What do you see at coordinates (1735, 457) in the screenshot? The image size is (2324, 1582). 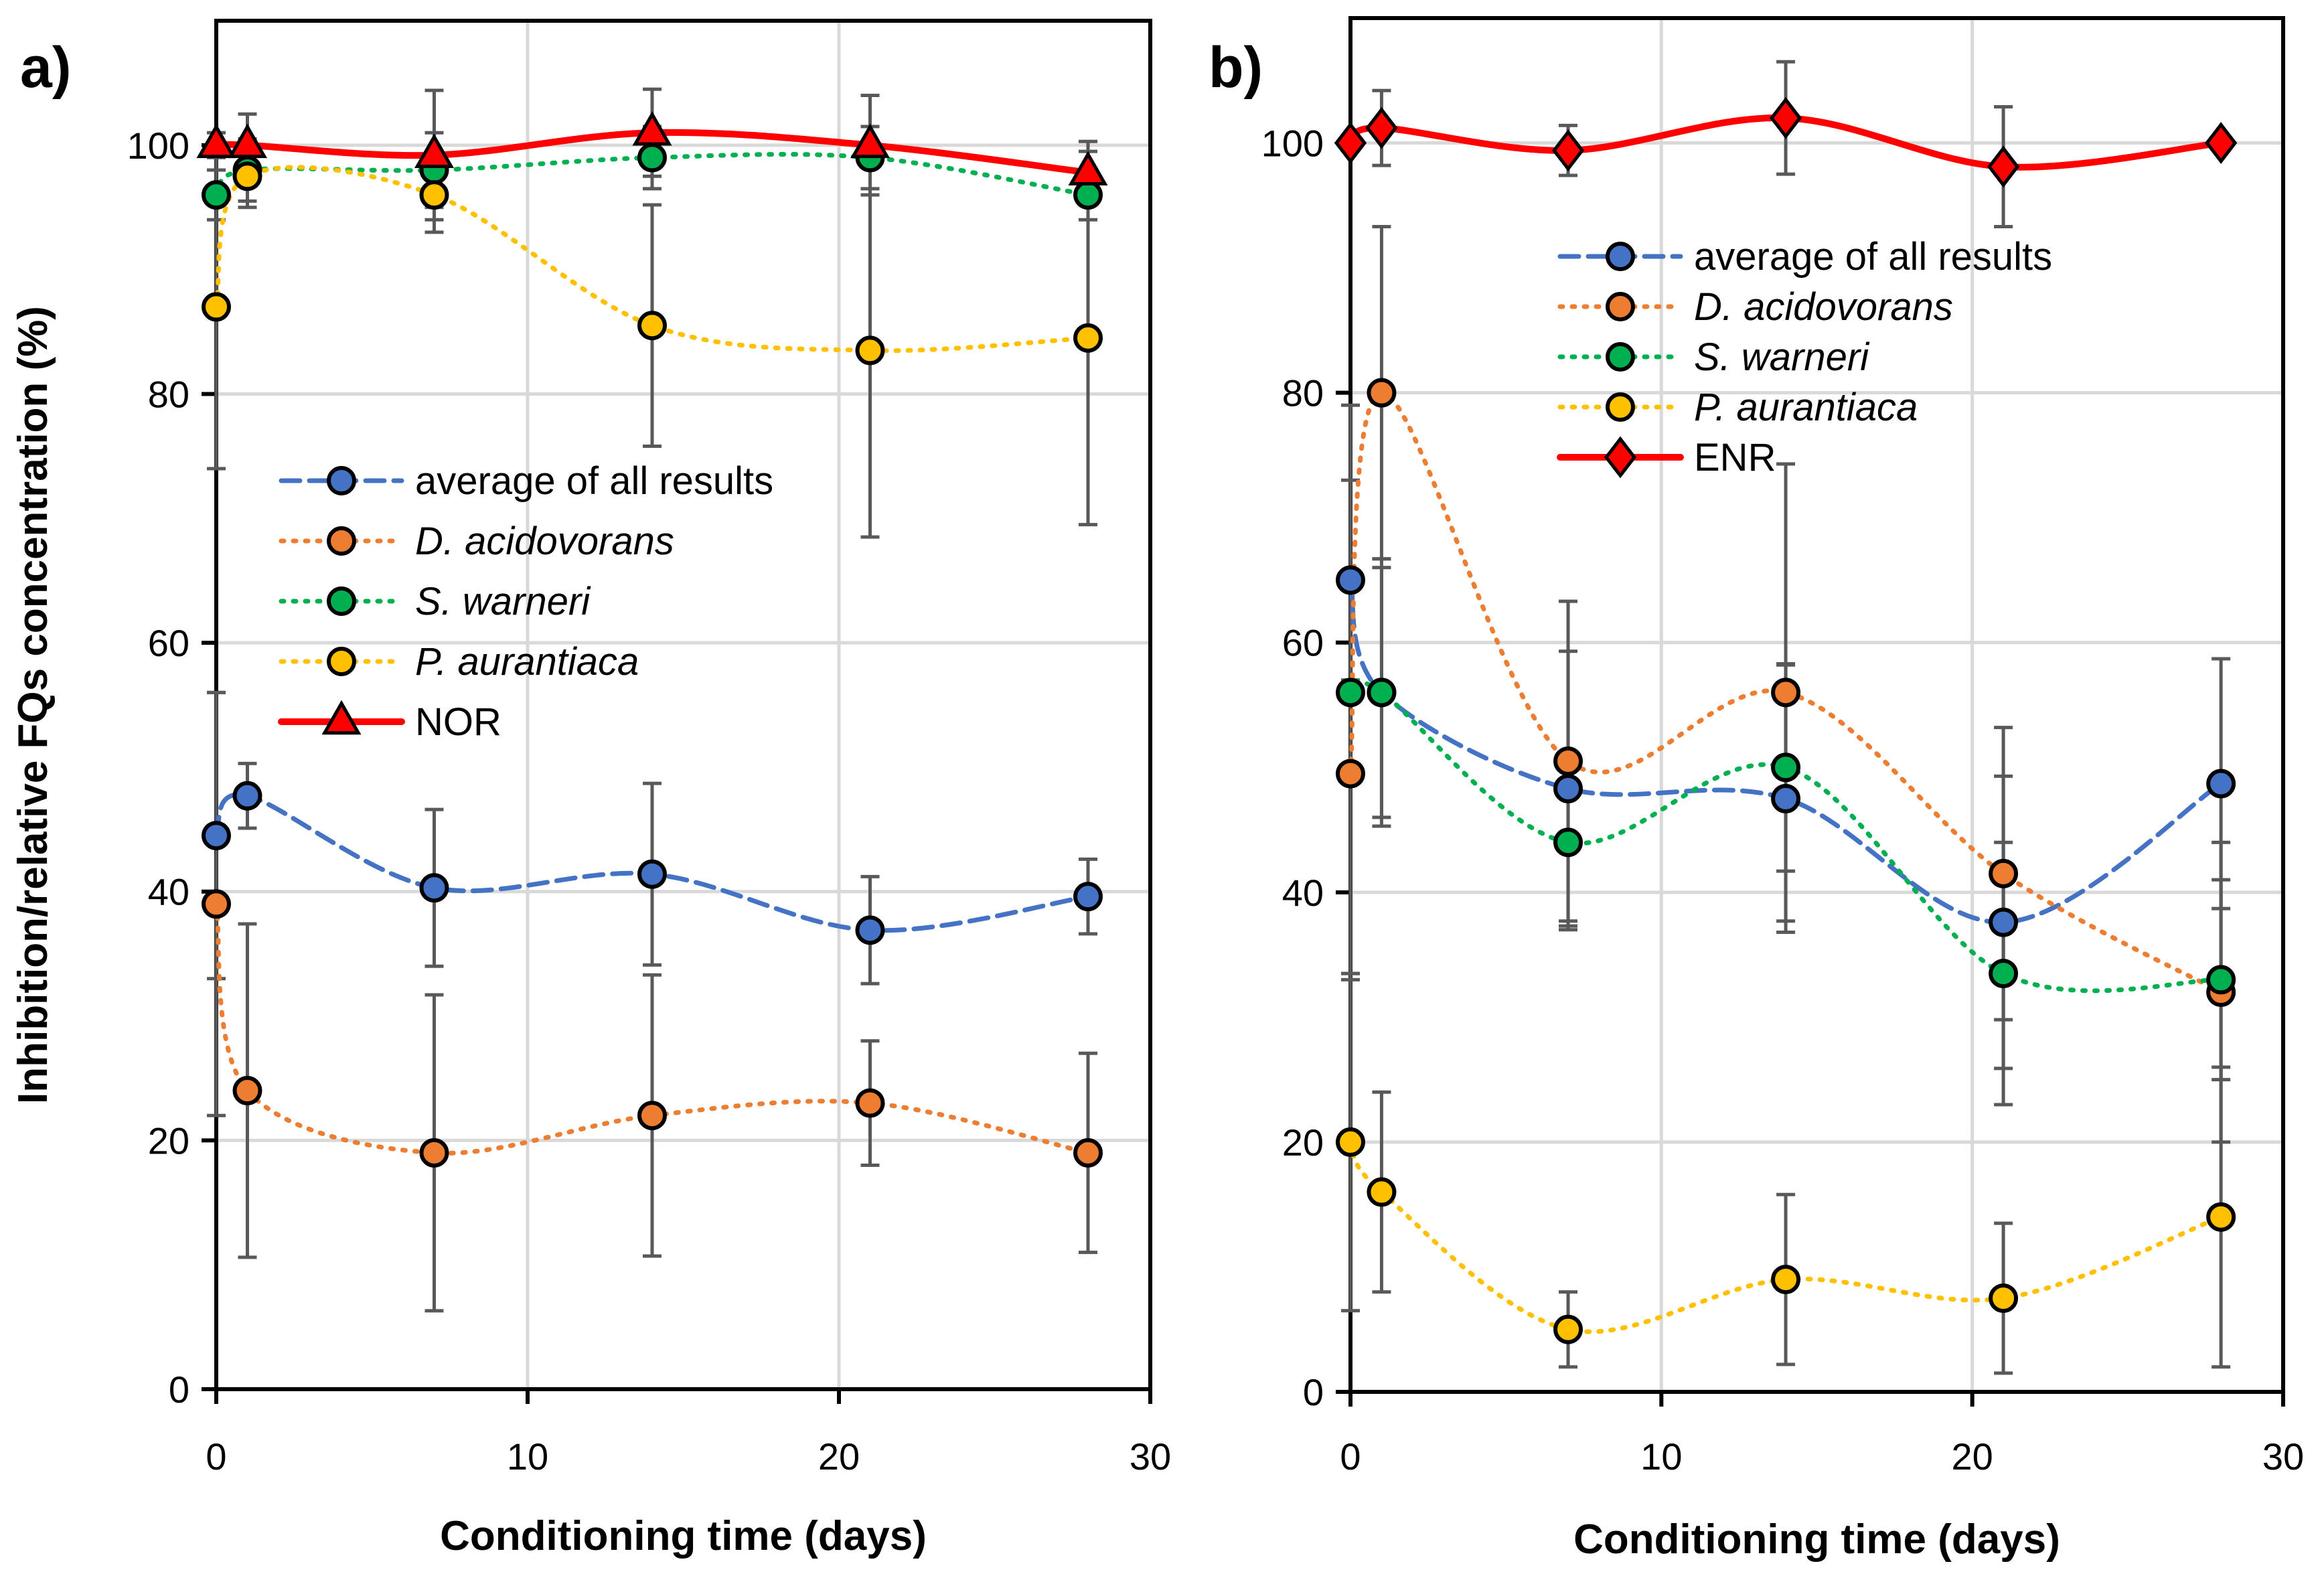 I see `legend-label: ENR` at bounding box center [1735, 457].